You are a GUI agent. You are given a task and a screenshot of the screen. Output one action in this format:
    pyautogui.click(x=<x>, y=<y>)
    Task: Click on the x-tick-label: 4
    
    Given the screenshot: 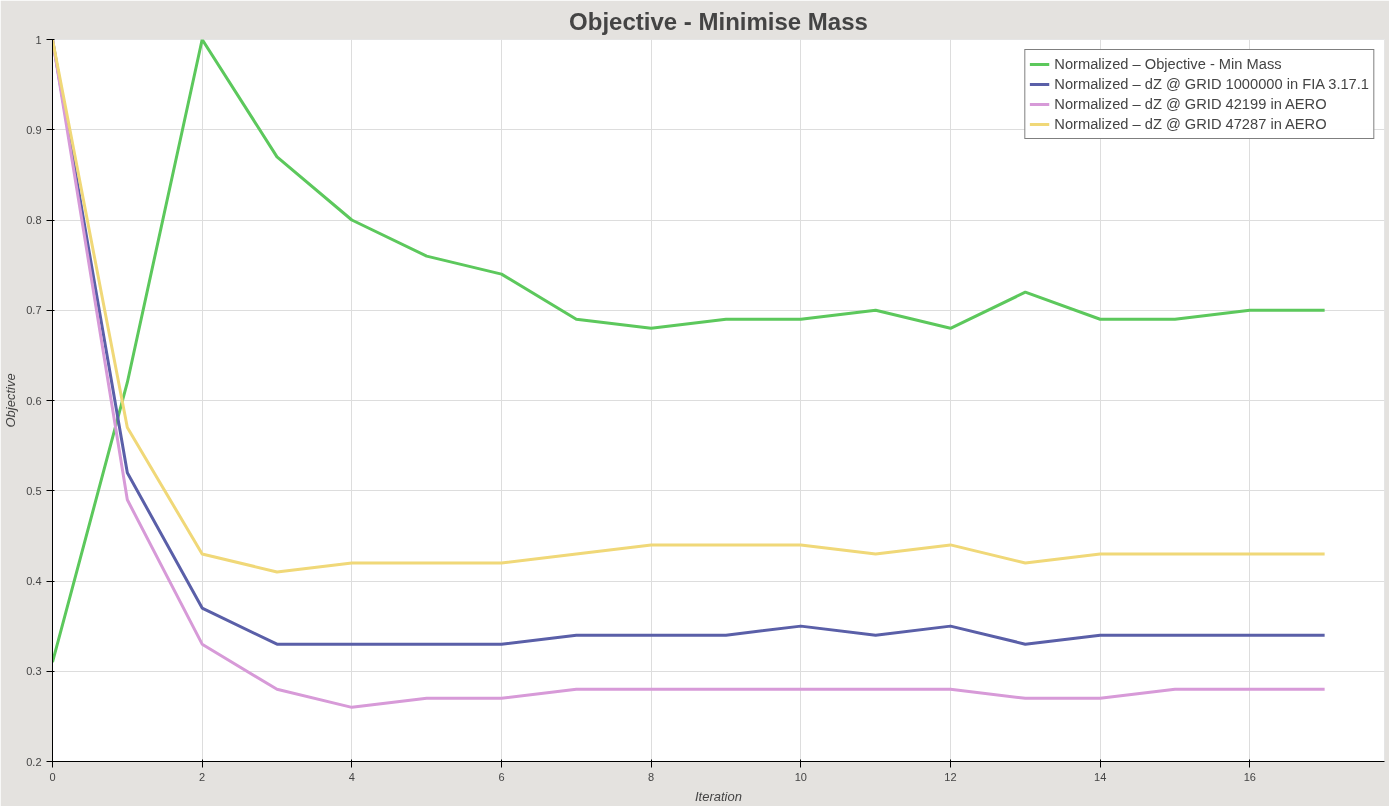 What is the action you would take?
    pyautogui.click(x=351, y=776)
    